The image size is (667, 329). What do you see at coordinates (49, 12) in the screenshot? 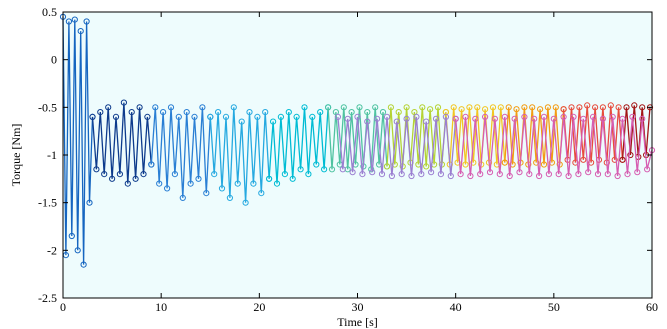
I see `y-tick-label: 0.5` at bounding box center [49, 12].